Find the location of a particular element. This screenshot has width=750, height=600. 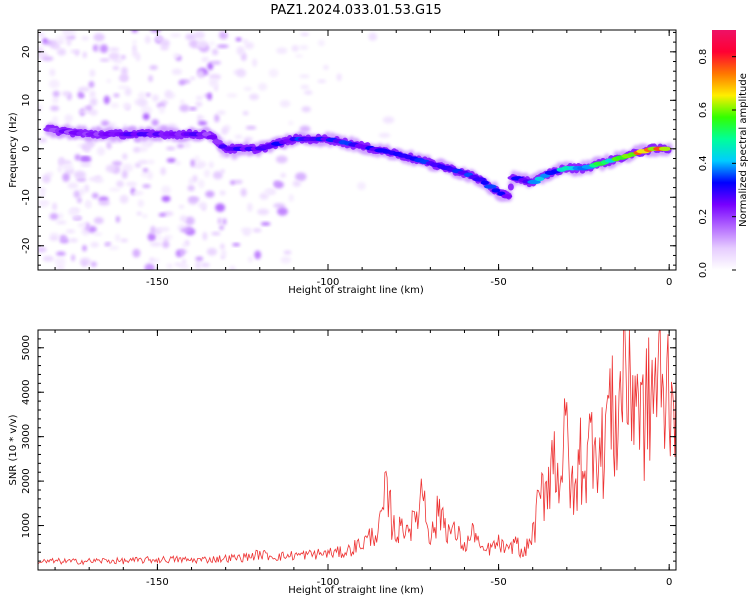

spectrogram-x-tick-label: -100 is located at coordinates (328, 282).